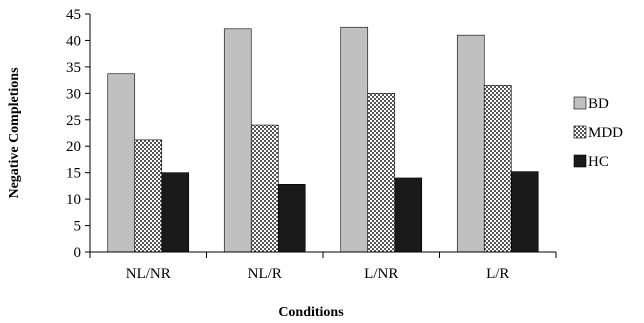 The image size is (644, 323). What do you see at coordinates (237, 140) in the screenshot?
I see `bar-bd-nl-r` at bounding box center [237, 140].